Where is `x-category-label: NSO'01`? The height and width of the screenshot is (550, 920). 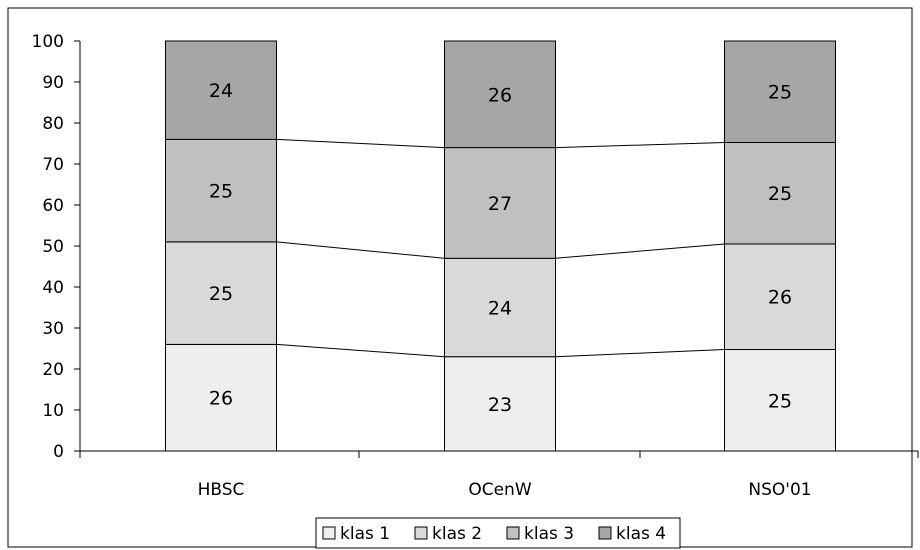 x-category-label: NSO'01 is located at coordinates (779, 490).